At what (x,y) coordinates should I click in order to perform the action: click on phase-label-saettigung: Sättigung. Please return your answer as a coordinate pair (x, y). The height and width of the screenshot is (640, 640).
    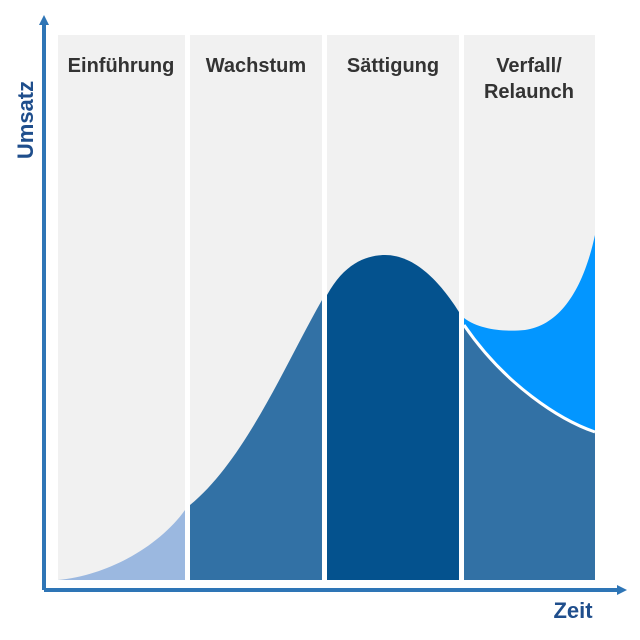
    Looking at the image, I should click on (393, 66).